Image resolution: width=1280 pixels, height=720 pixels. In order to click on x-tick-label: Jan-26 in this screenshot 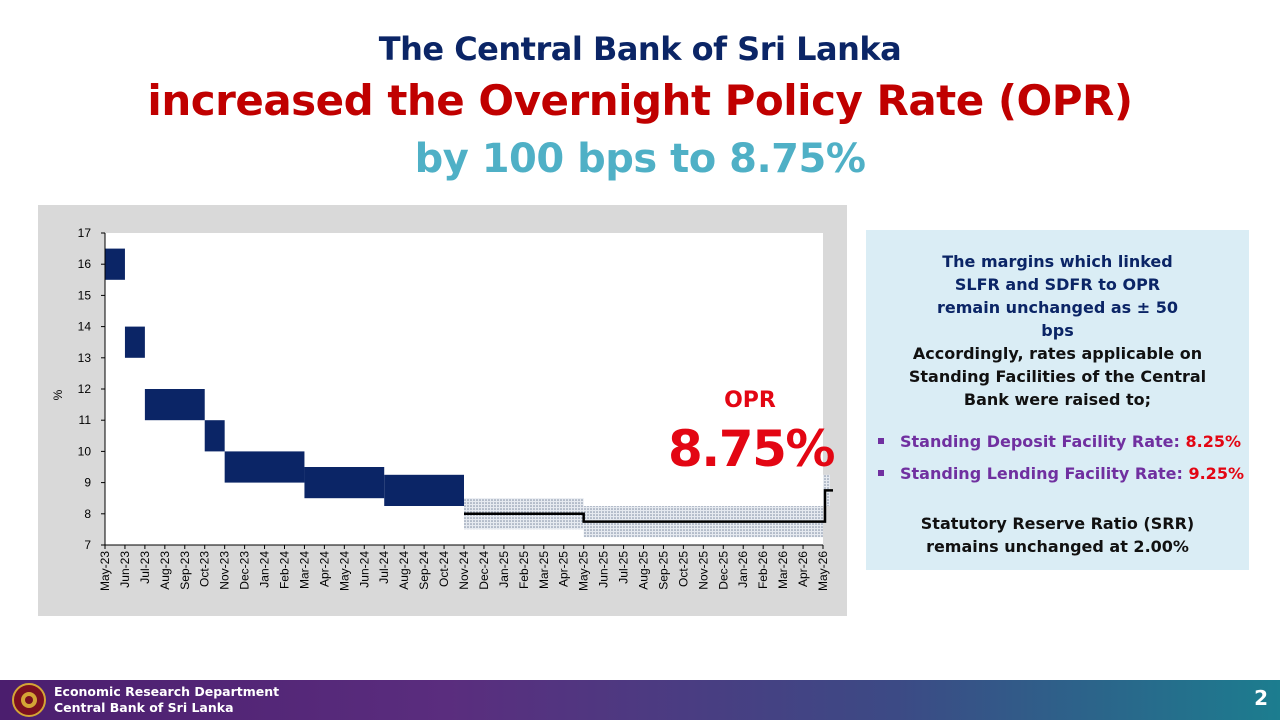, I will do `click(743, 569)`.